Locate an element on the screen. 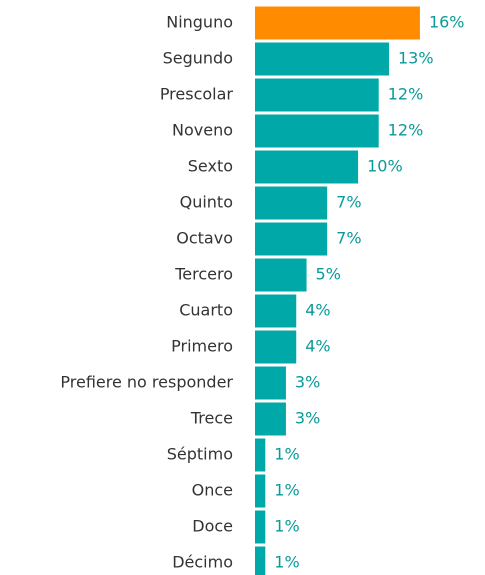 This screenshot has height=575, width=485. category-label: Trece is located at coordinates (211, 418).